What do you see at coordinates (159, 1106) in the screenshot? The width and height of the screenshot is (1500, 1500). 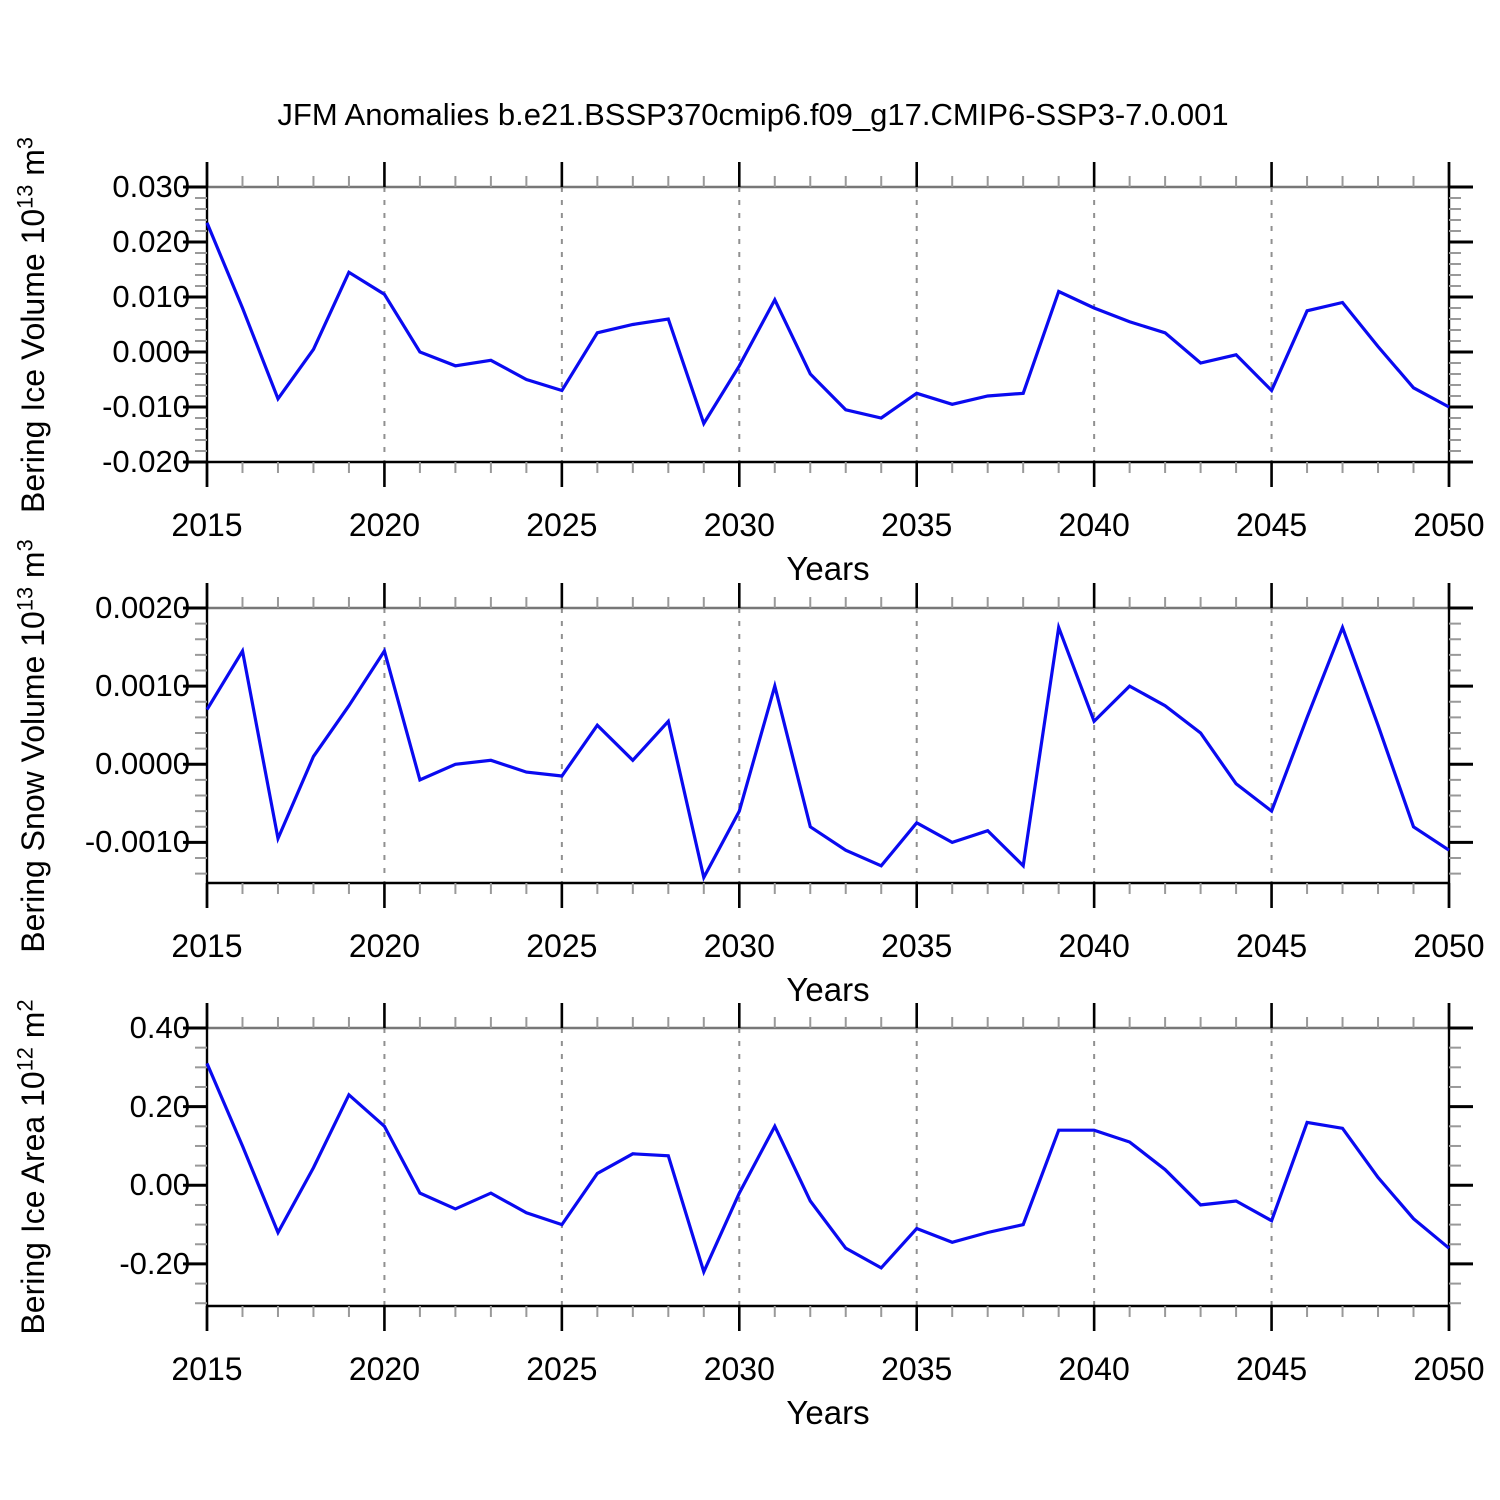 I see `y-tick-label: 0.20` at bounding box center [159, 1106].